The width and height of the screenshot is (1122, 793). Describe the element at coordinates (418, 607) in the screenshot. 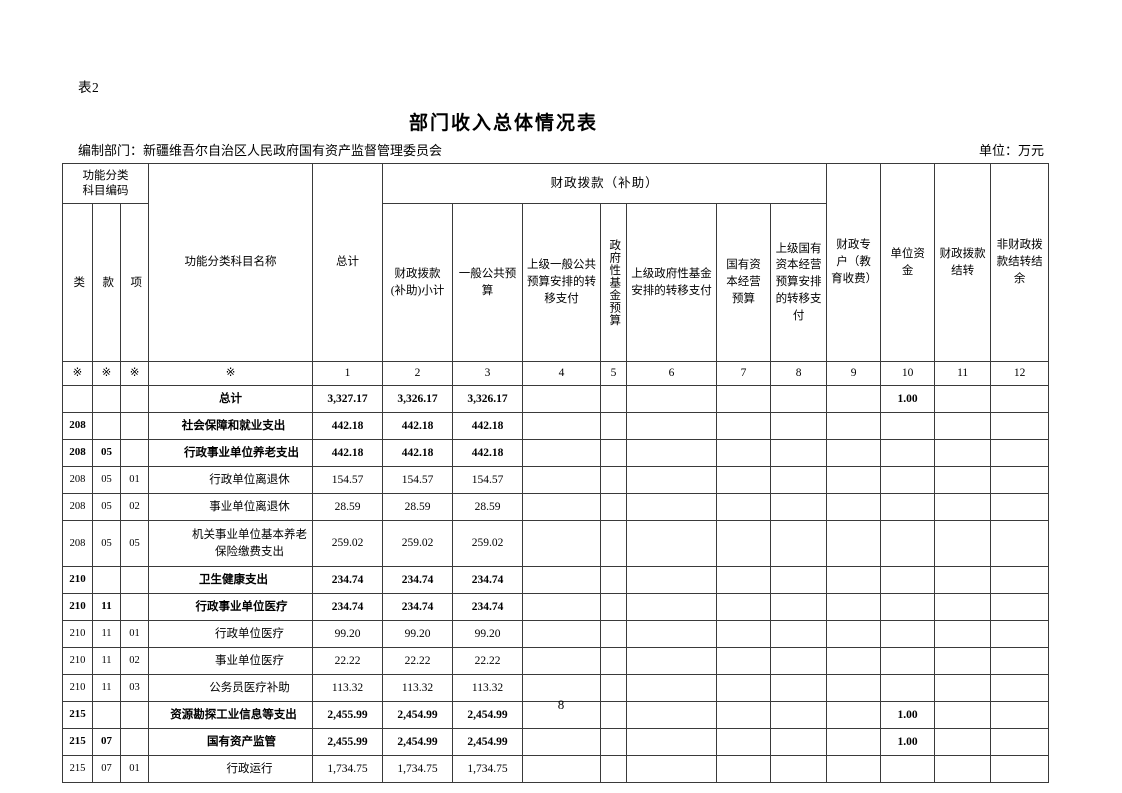

I see `row-value-col-2: 234.74` at that location.